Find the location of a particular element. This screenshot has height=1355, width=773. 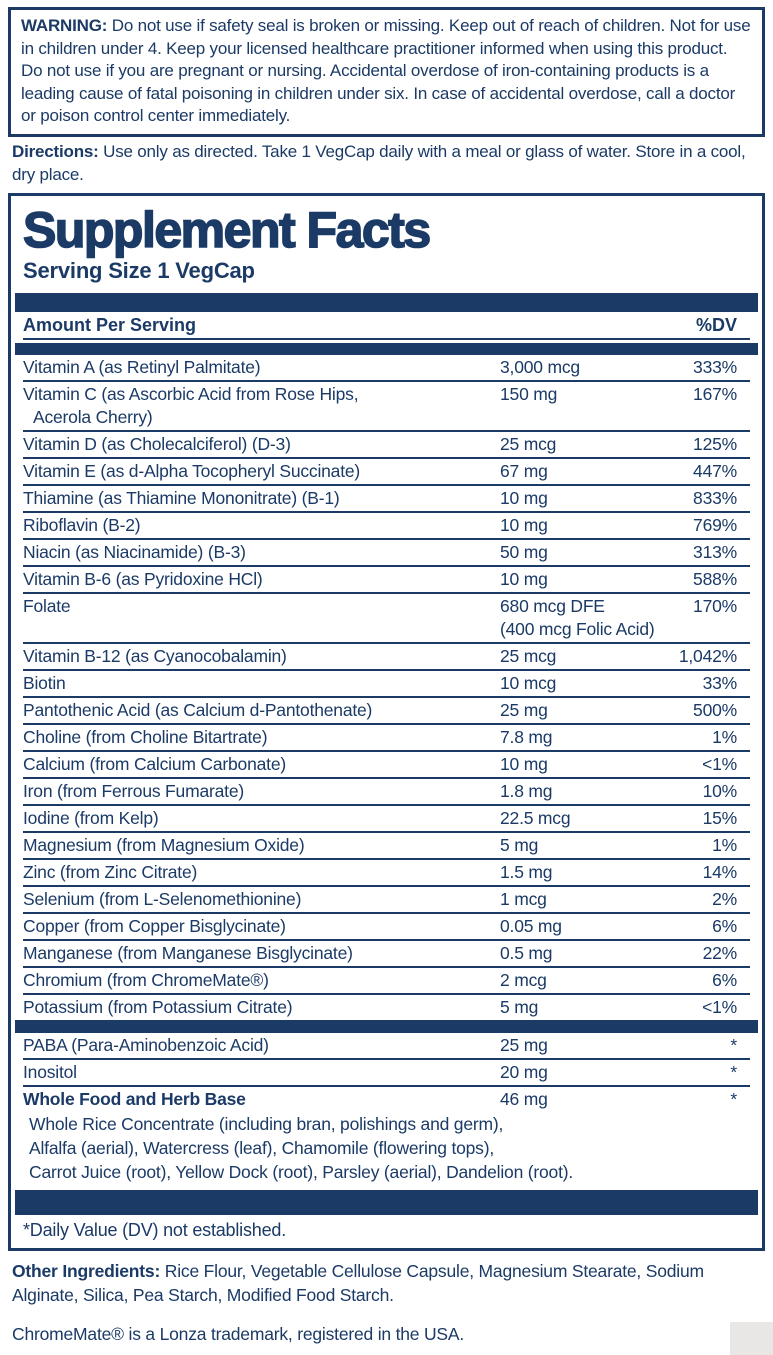

nutrient-name-line: Potassium (from Potassium Citrate) is located at coordinates (158, 1007).